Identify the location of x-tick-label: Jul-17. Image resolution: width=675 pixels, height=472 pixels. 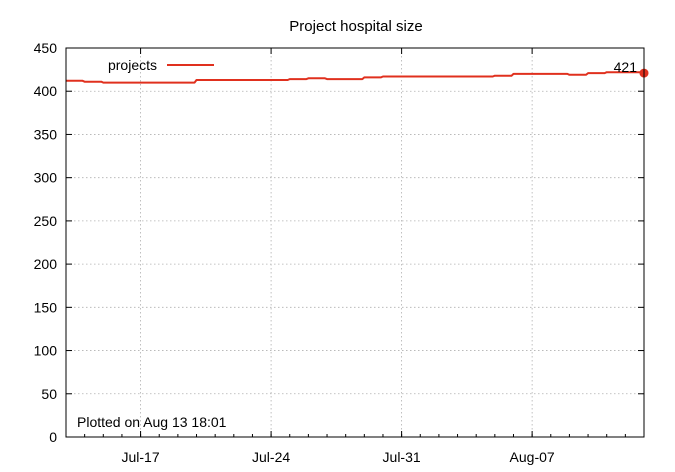
(141, 457).